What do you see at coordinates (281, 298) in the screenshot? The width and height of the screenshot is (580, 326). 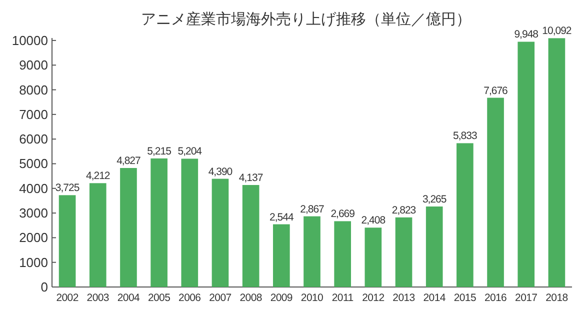 I see `xtick: 2009` at bounding box center [281, 298].